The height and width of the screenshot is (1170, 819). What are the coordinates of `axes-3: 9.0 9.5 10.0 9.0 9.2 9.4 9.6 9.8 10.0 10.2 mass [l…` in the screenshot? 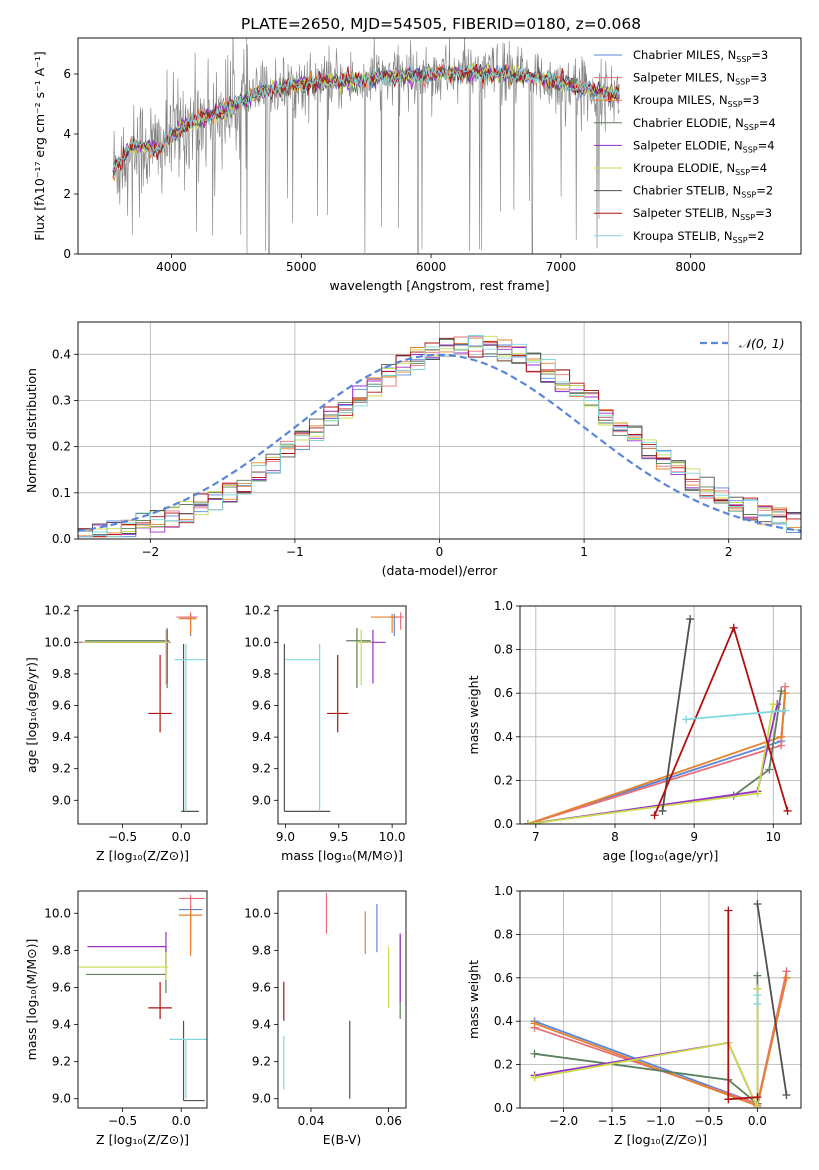 It's located at (325, 733).